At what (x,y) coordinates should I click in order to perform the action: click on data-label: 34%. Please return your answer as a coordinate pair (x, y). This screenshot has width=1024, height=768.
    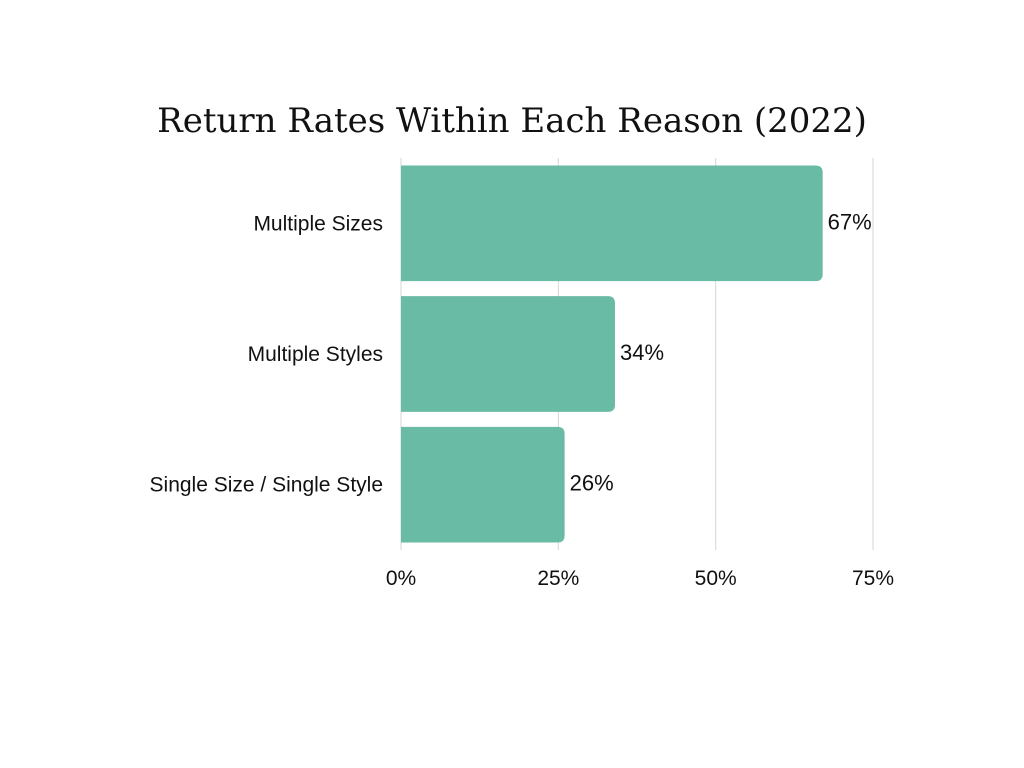
    Looking at the image, I should click on (642, 352).